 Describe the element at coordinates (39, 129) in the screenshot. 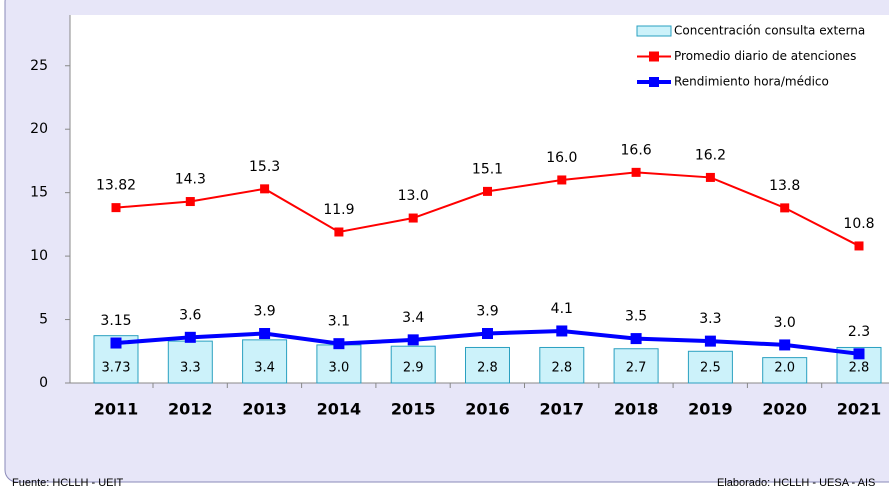

I see `y-tick-label: 20` at that location.